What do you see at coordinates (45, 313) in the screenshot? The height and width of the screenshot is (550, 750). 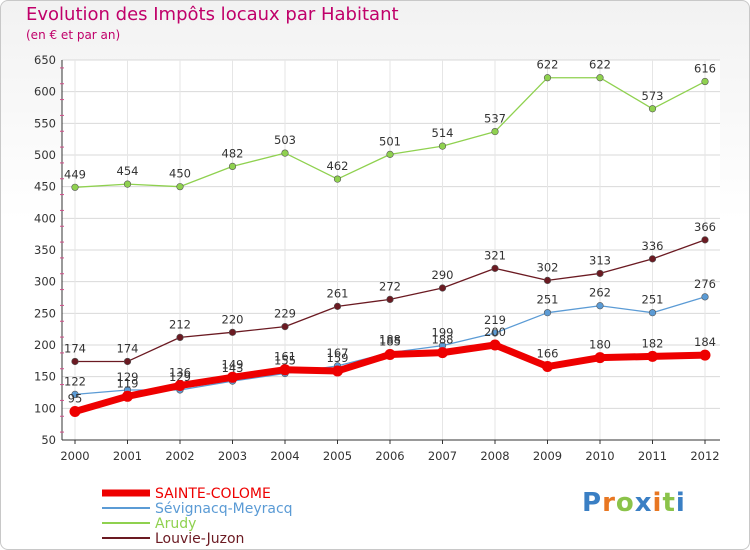 I see `y-tick-label: 250` at bounding box center [45, 313].